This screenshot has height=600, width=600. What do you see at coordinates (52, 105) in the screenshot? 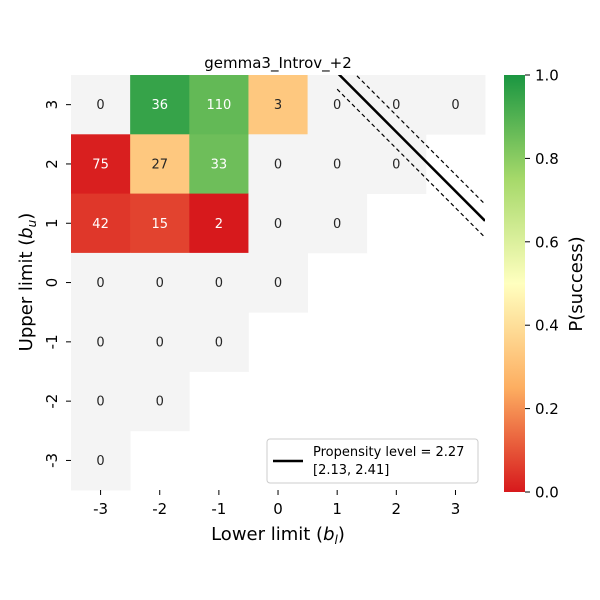
I see `y-tick-label: 3` at bounding box center [52, 105].